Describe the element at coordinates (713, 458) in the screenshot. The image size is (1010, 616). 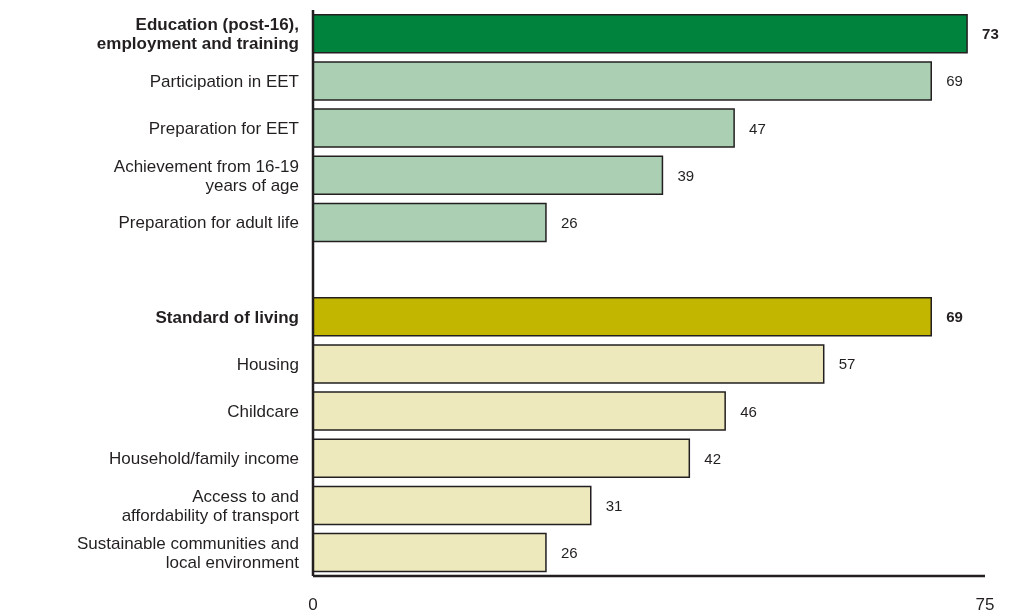
I see `data-label: 42` at that location.